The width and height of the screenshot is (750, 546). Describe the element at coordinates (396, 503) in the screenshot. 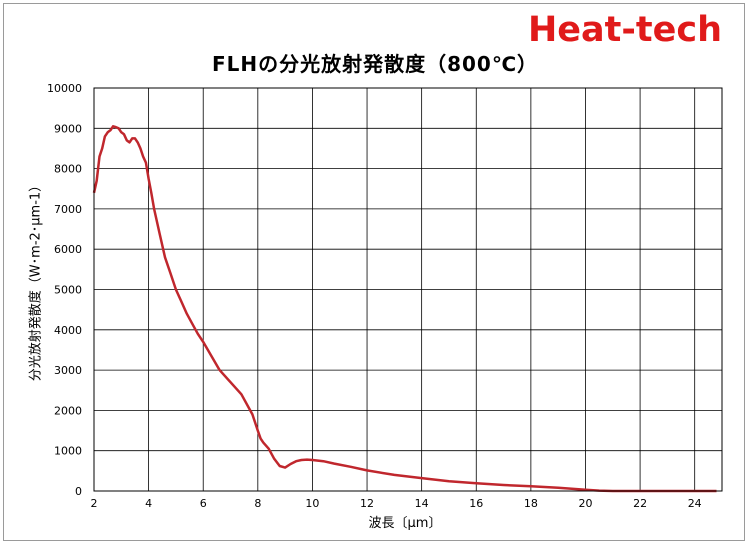

I see `x-axis-ticks: 2 4 6 8 10 12 14 16 18 20 22 24` at that location.